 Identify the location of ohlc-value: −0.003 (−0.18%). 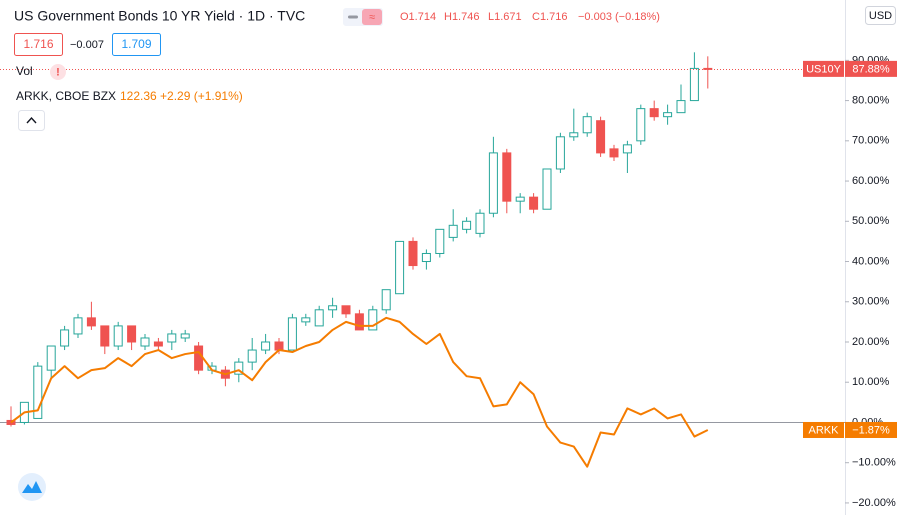
(619, 17).